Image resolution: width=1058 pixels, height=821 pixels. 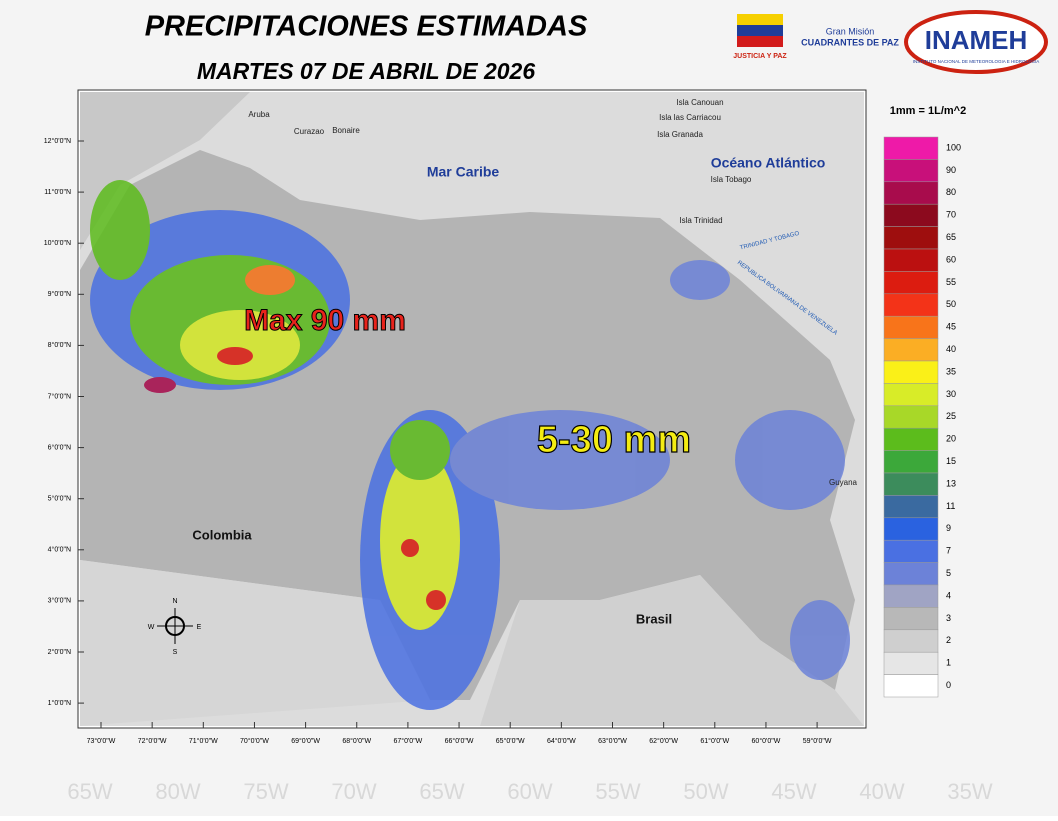 What do you see at coordinates (948, 640) in the screenshot?
I see `legend-label: 2` at bounding box center [948, 640].